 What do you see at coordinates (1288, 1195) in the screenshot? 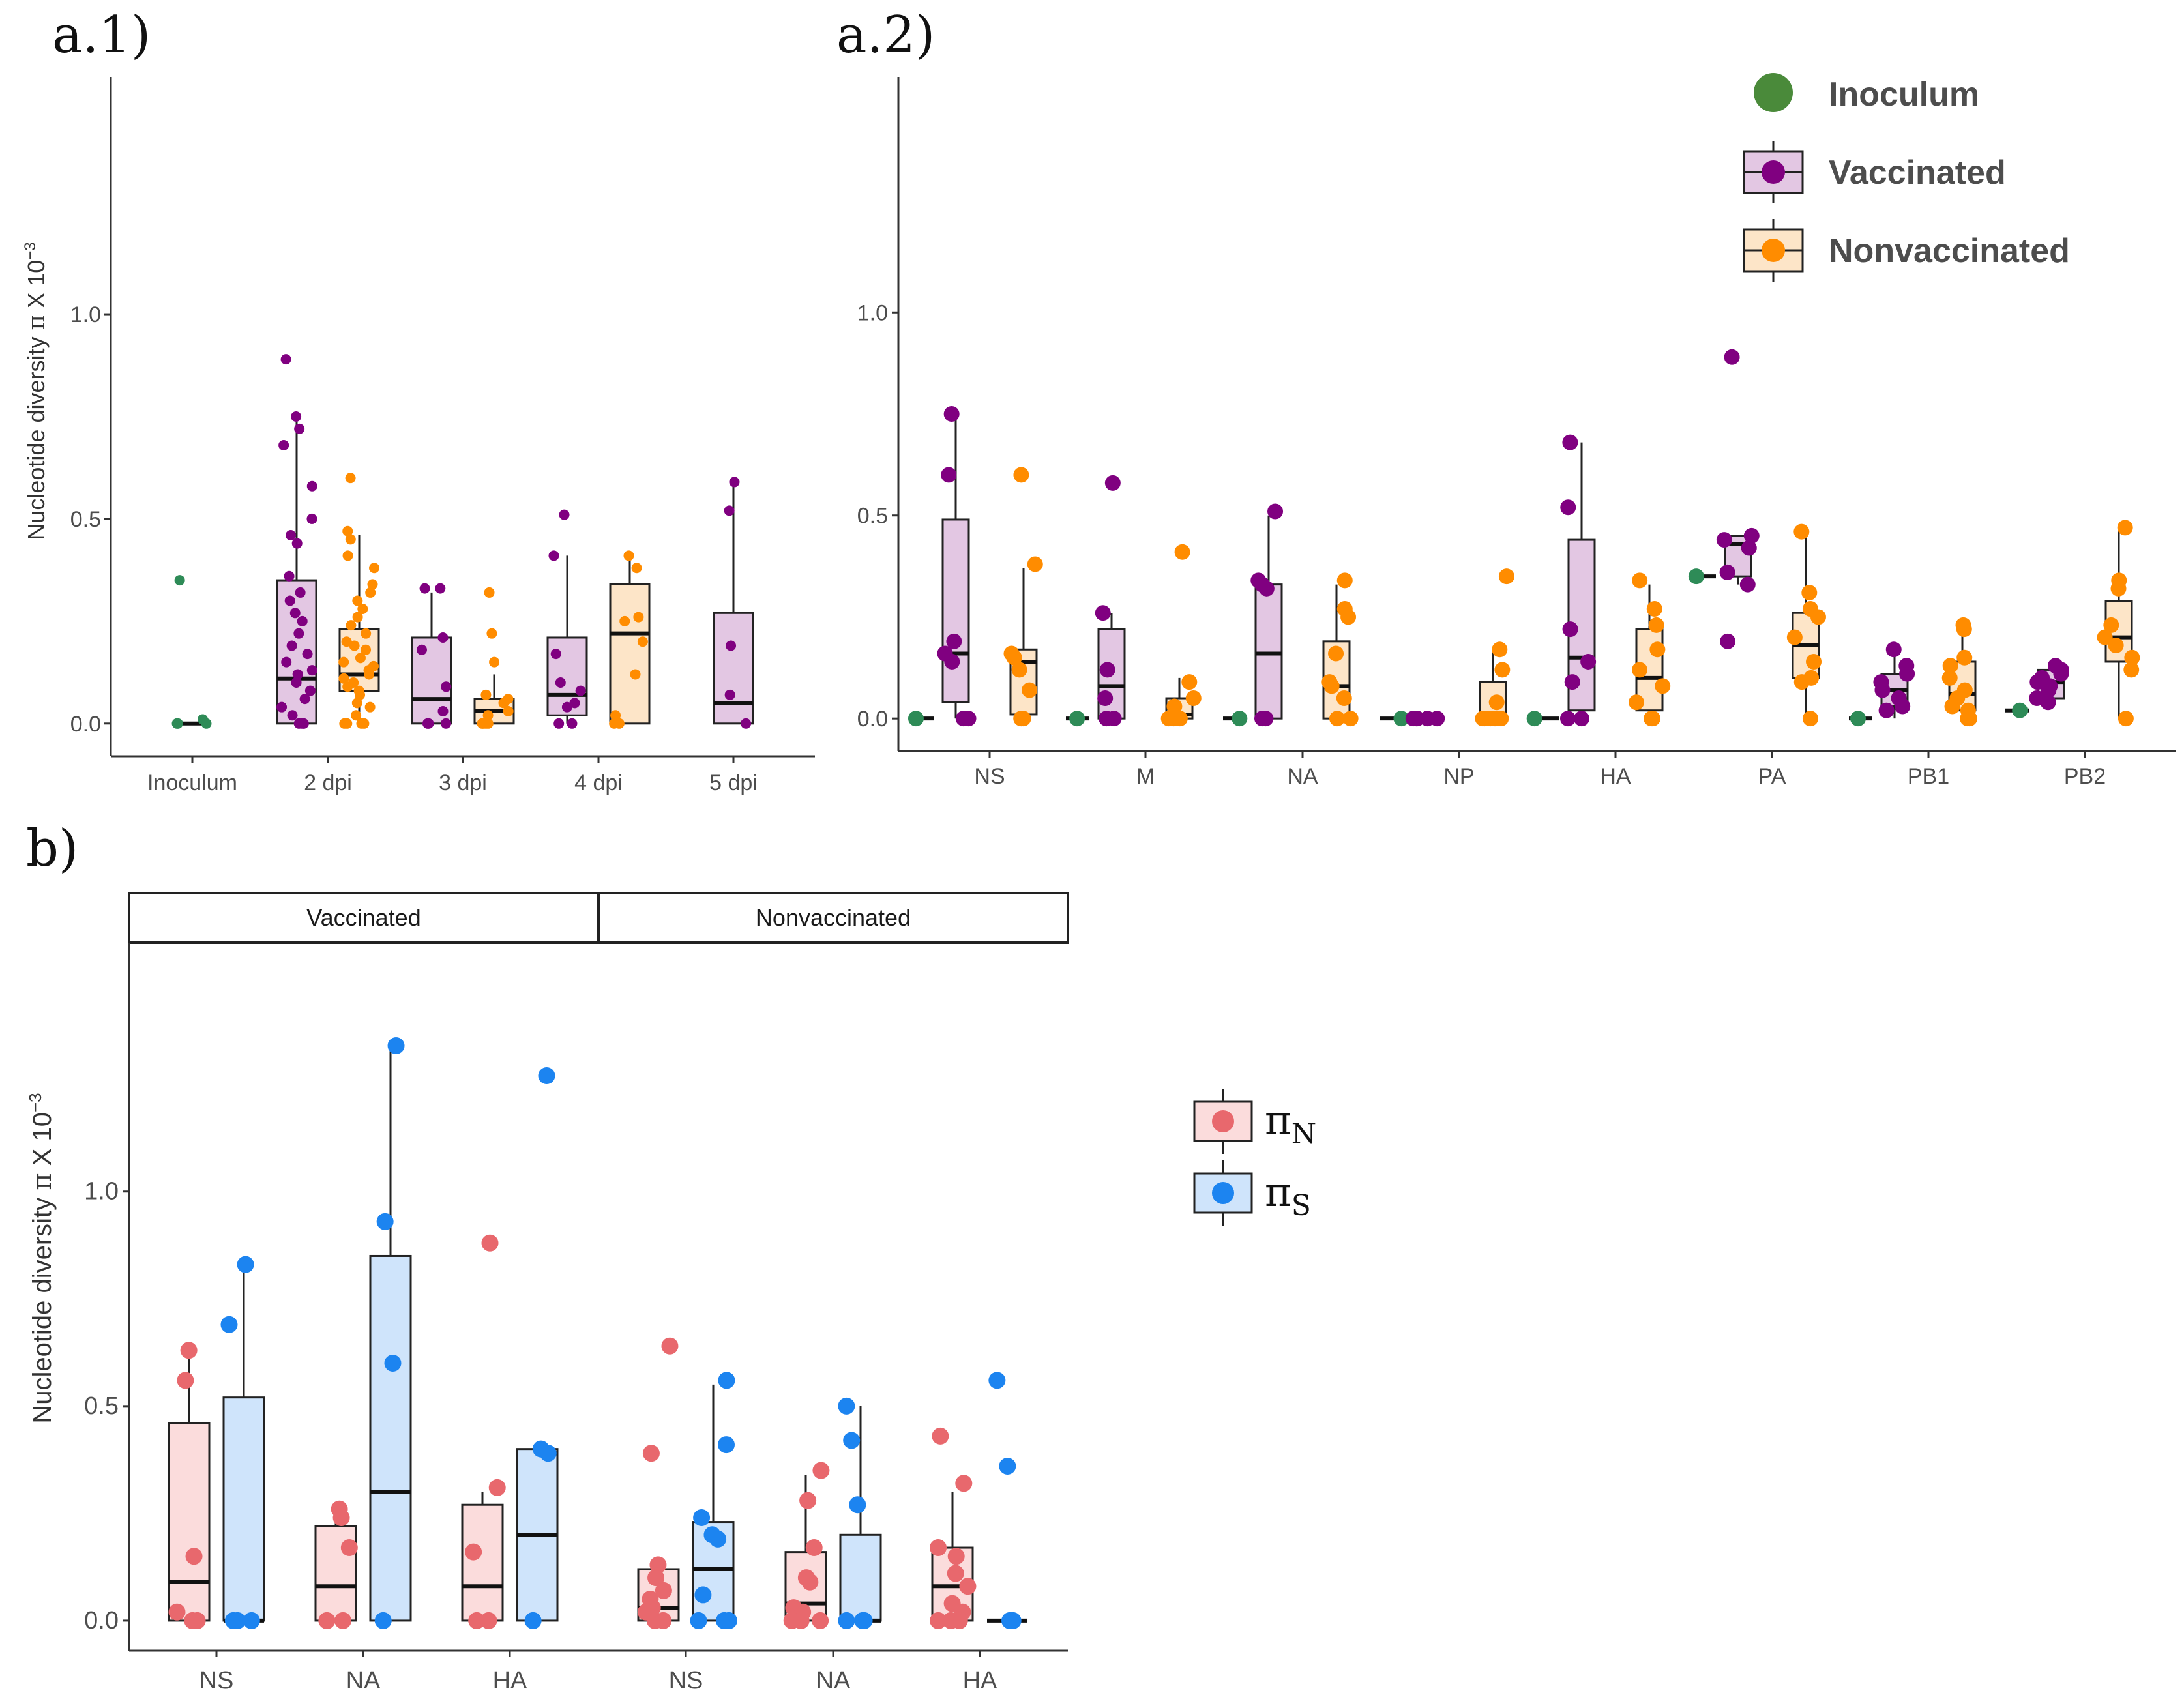
I see `legend-pi-s-label: πS` at bounding box center [1288, 1195].